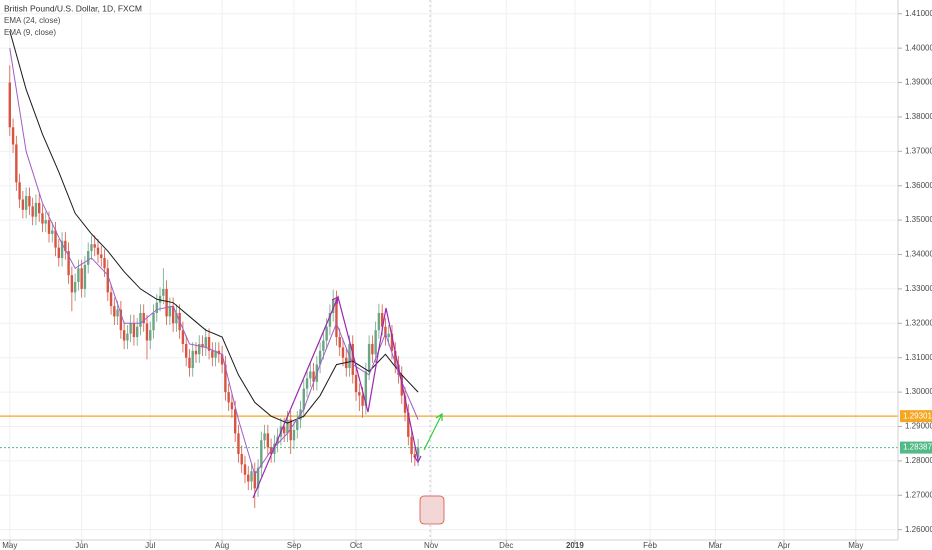  I want to click on logo, so click(432, 510).